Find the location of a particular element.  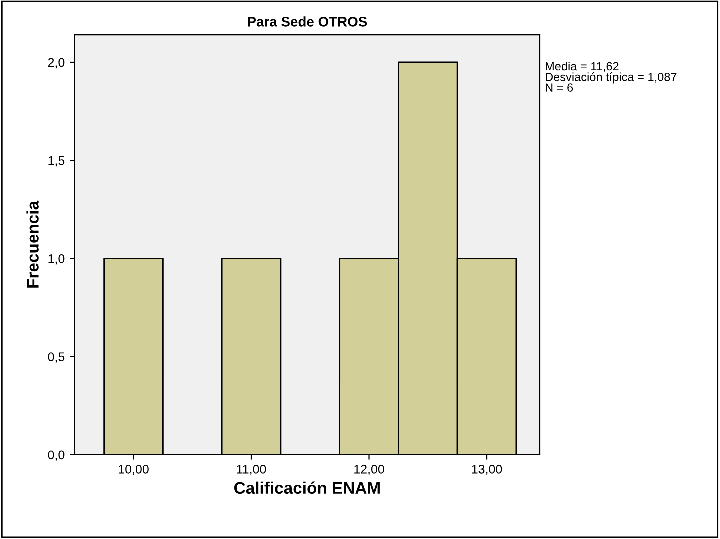

y-tick-label: 1,5 is located at coordinates (56, 161).